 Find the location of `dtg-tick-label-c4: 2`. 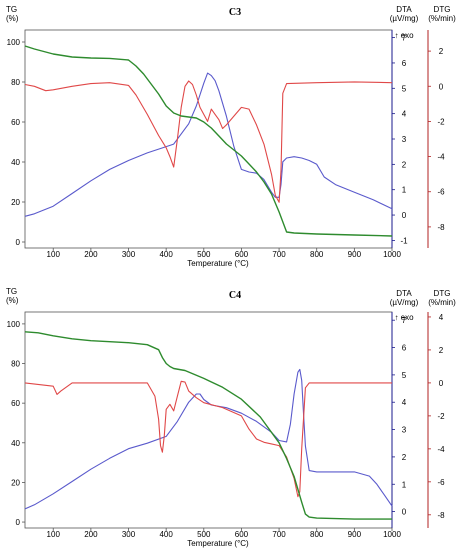

dtg-tick-label-c4: 2 is located at coordinates (441, 350).